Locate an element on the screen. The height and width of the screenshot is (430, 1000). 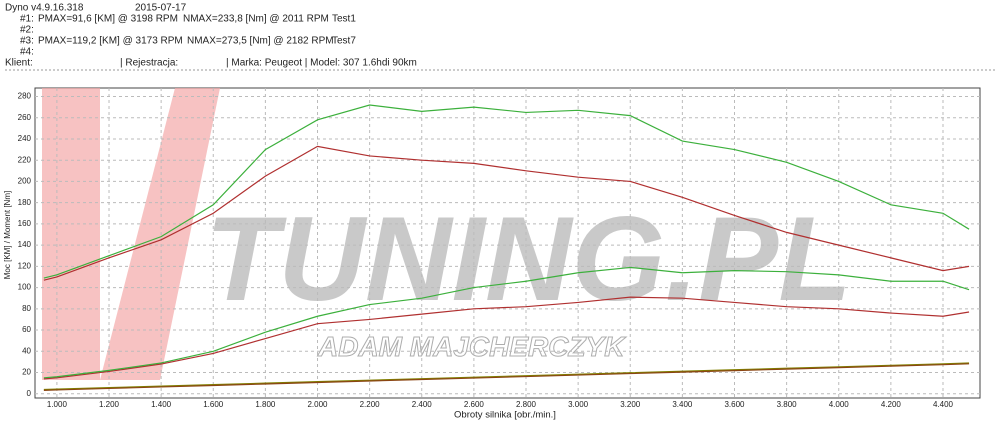
x-tick-label: 1.800 is located at coordinates (265, 404).